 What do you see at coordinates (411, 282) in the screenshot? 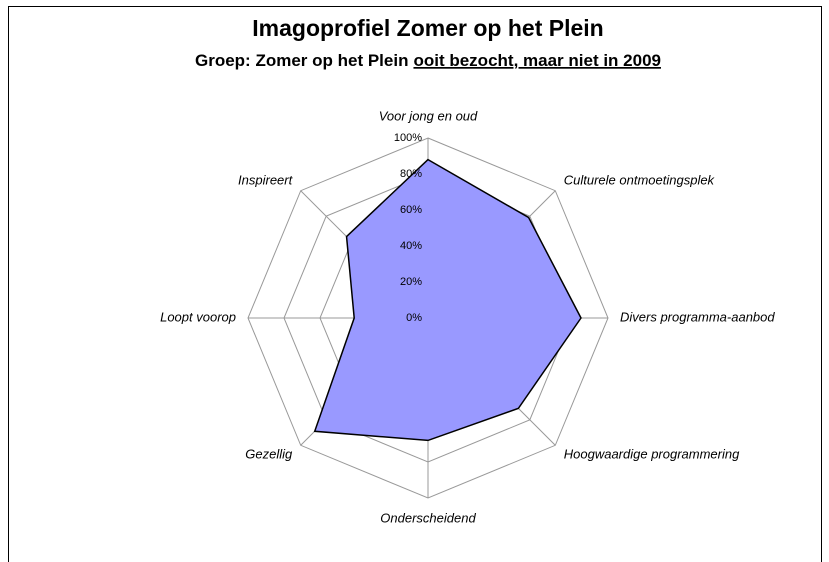
I see `r-tick-label: 20%` at bounding box center [411, 282].